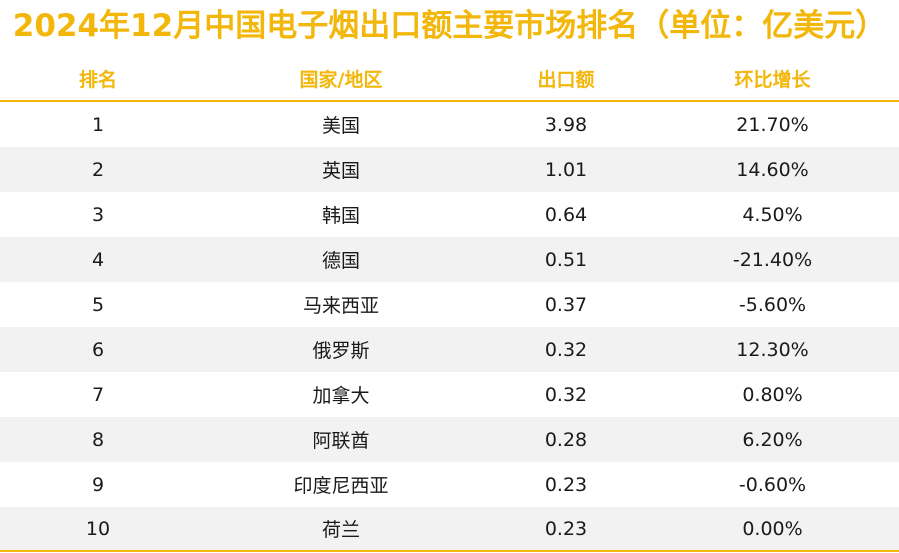 Image resolution: width=899 pixels, height=553 pixels. What do you see at coordinates (772, 349) in the screenshot?
I see `cell-mom-growth: 12.30%` at bounding box center [772, 349].